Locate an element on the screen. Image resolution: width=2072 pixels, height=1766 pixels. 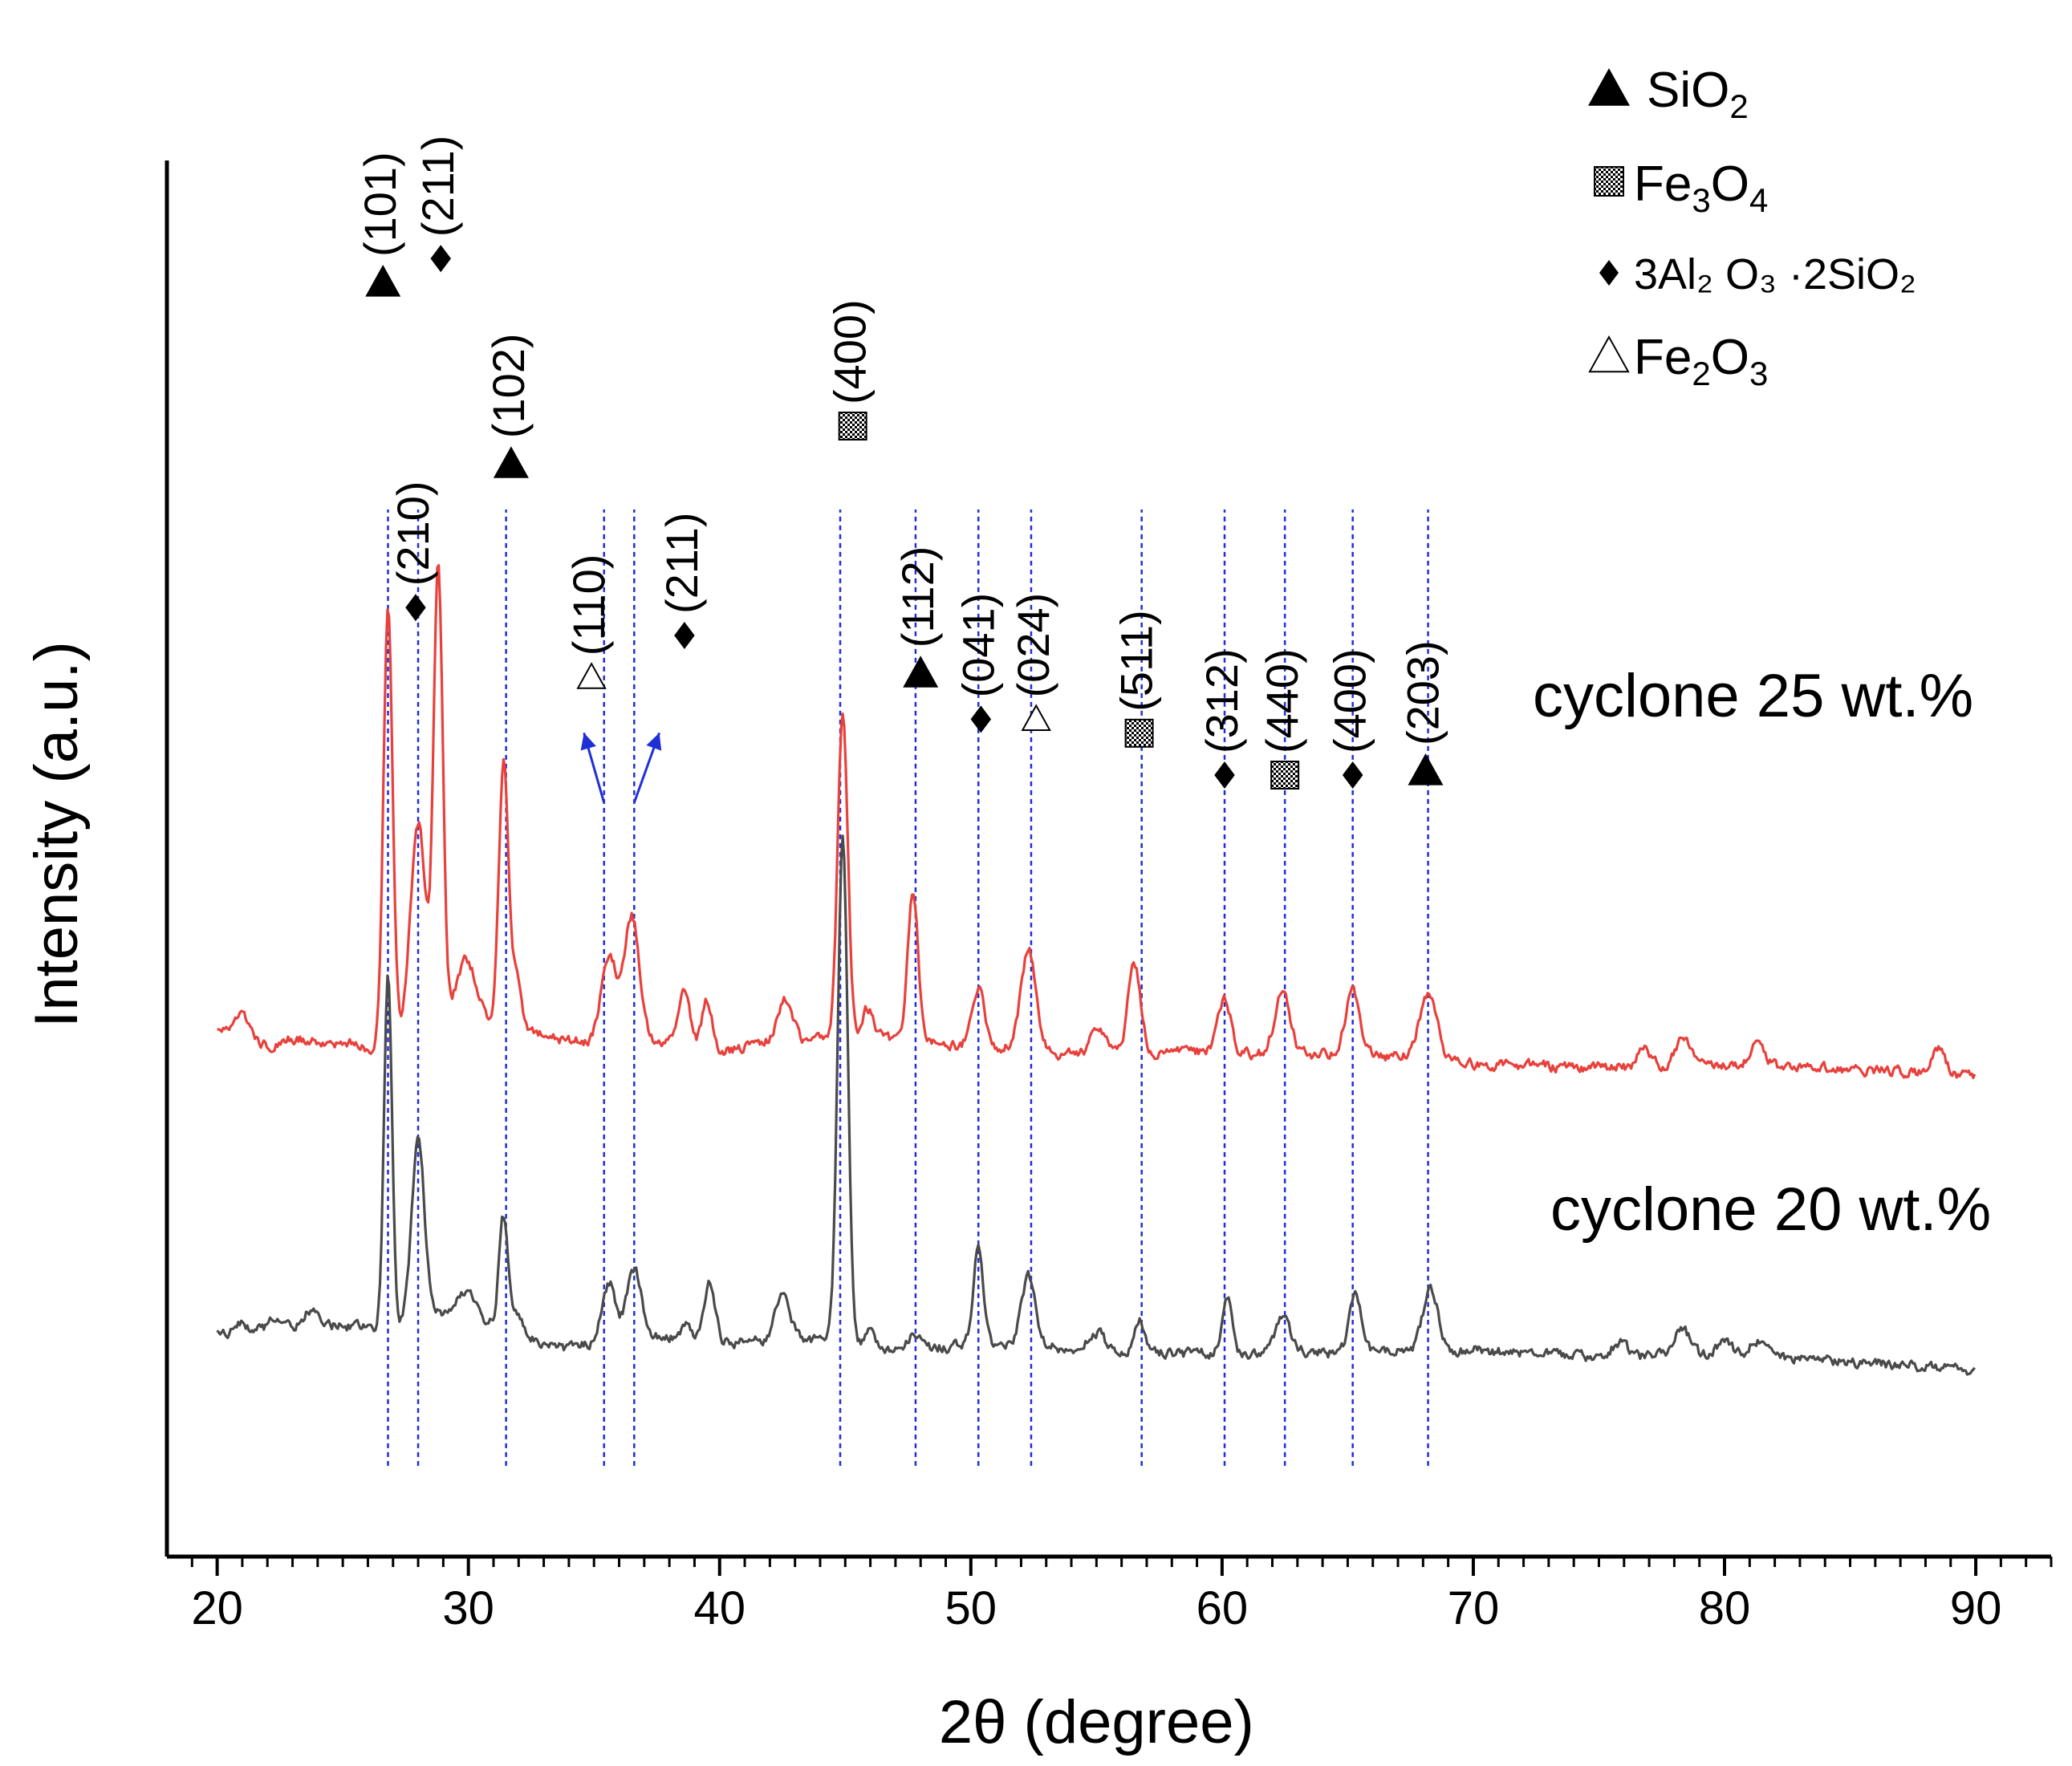
peak-hkl-label-11: (312) is located at coordinates (1221, 700).